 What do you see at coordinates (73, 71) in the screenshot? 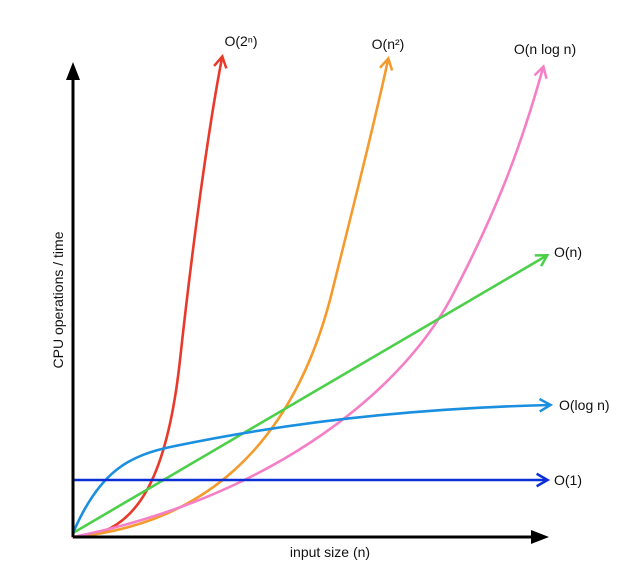
I see `y-axis-arrow` at bounding box center [73, 71].